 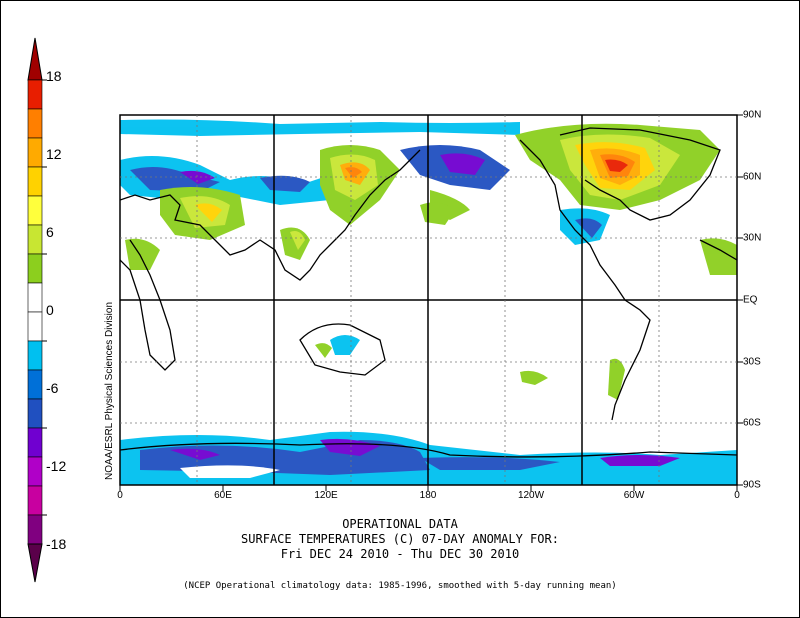 What do you see at coordinates (35, 563) in the screenshot?
I see `colorbar-bottom-arrow` at bounding box center [35, 563].